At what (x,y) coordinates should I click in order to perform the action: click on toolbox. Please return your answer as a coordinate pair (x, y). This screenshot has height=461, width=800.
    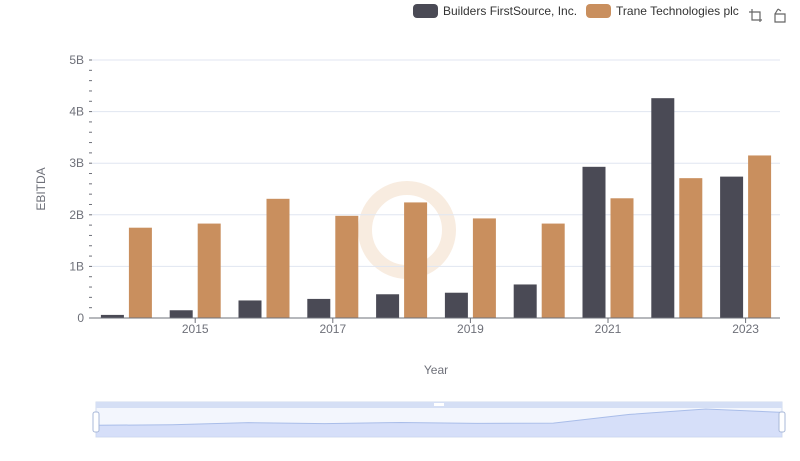
    Looking at the image, I should click on (772, 15).